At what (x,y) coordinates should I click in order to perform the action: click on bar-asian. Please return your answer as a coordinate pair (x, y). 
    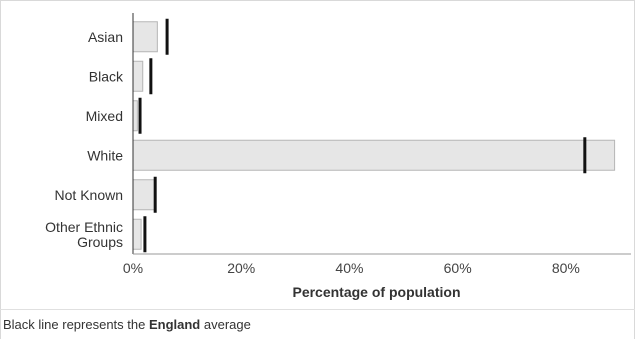
    Looking at the image, I should click on (145, 37).